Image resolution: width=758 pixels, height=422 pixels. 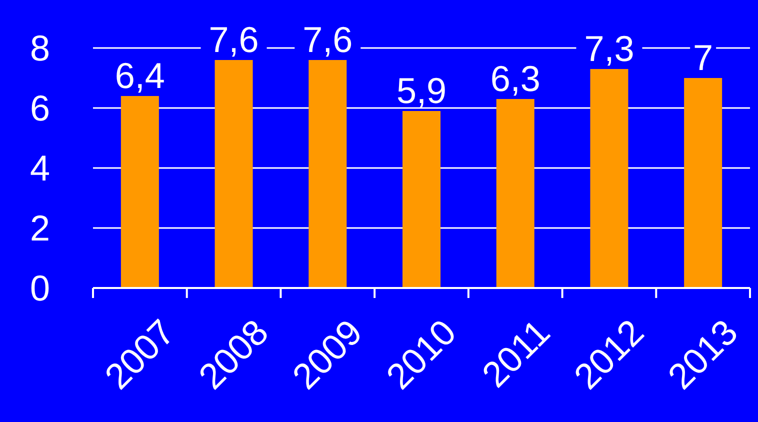 What do you see at coordinates (40, 228) in the screenshot?
I see `y-tick-label: 2` at bounding box center [40, 228].